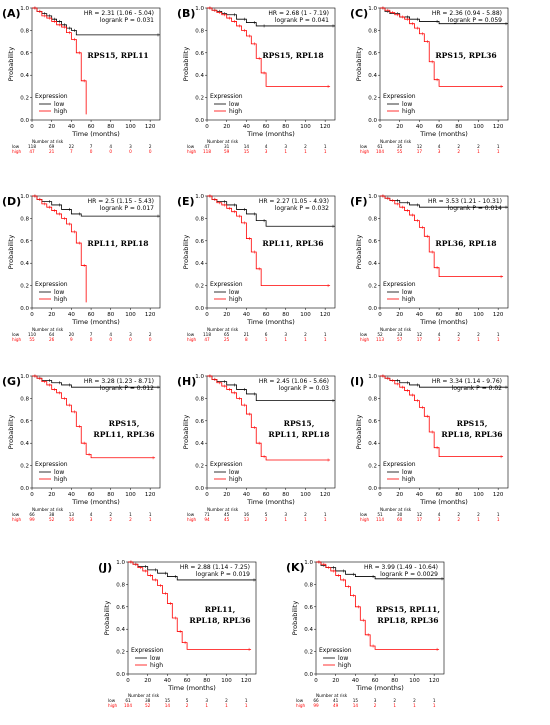 The width and height of the screenshot is (550, 725). I want to click on risk-value-high: 57, so click(400, 339).